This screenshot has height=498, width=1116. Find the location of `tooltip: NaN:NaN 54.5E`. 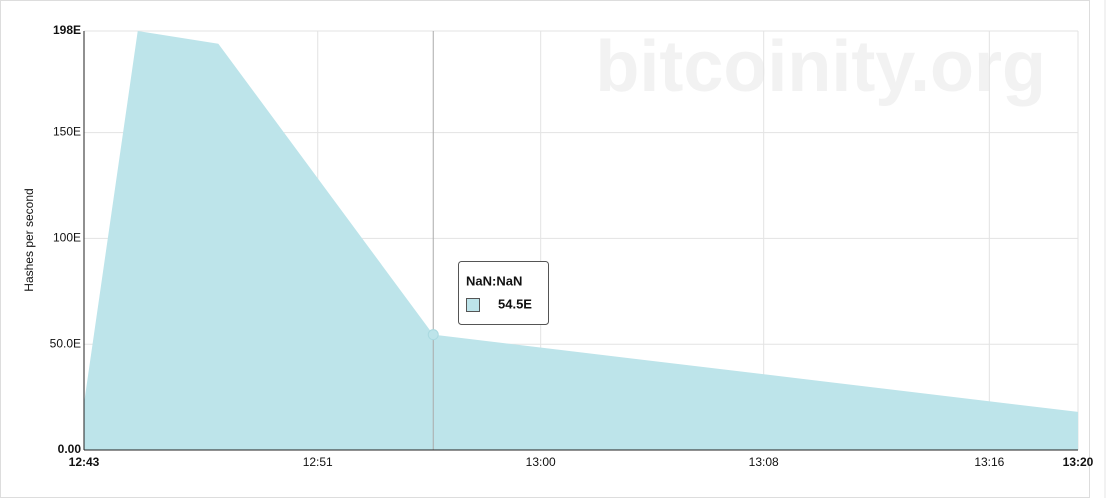

tooltip: NaN:NaN 54.5E is located at coordinates (503, 293).